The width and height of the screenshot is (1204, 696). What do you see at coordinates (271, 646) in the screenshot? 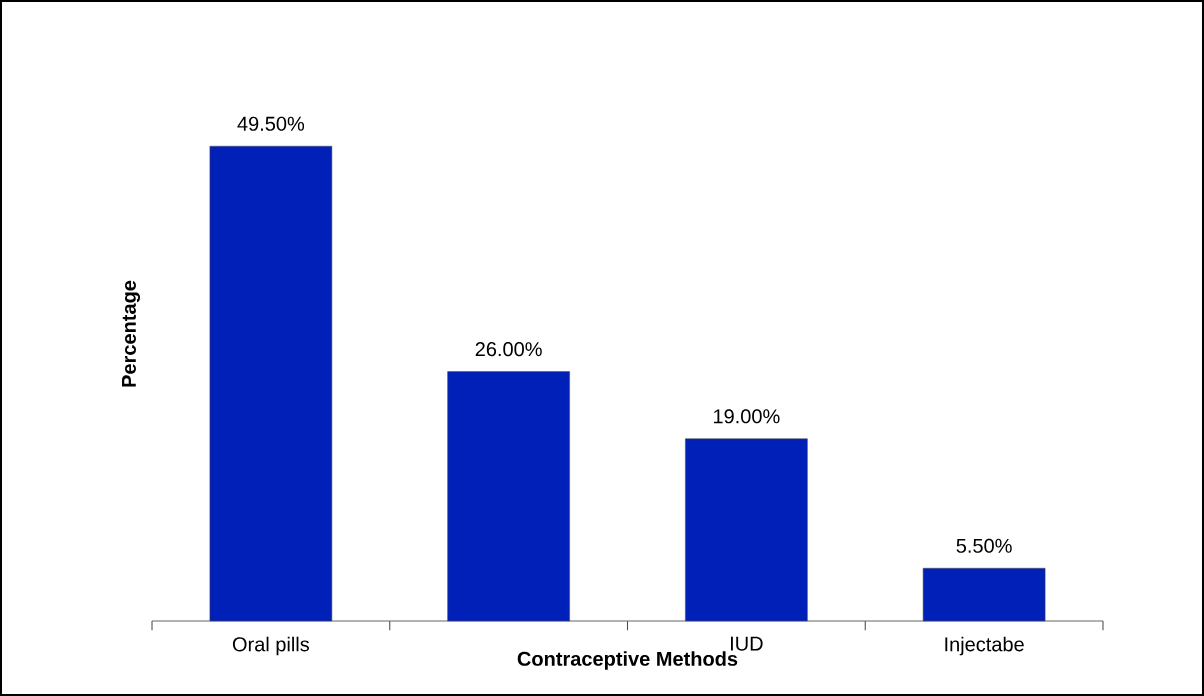
I see `x-tick-label: Oral pills` at bounding box center [271, 646].